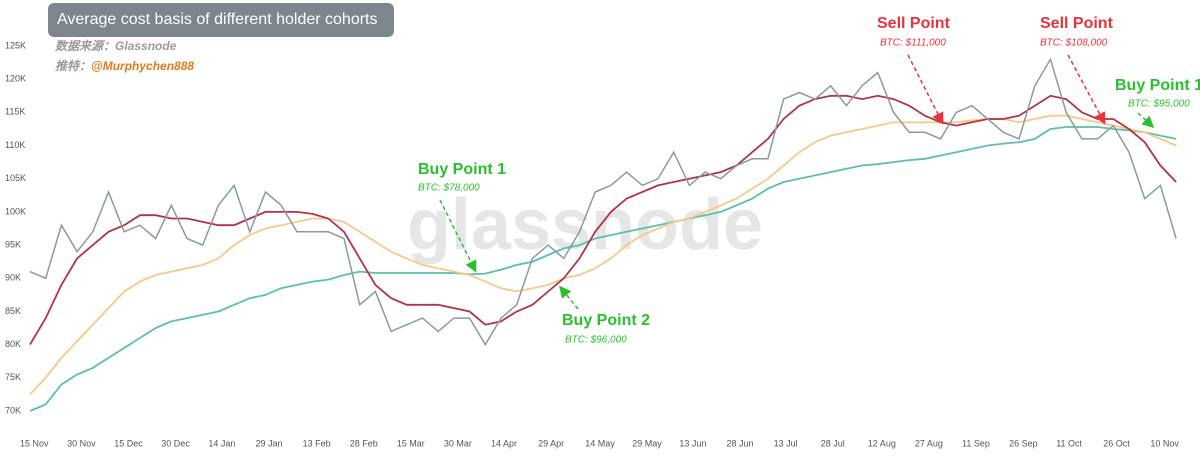  I want to click on x-tick-label: 30 Nov, so click(81, 443).